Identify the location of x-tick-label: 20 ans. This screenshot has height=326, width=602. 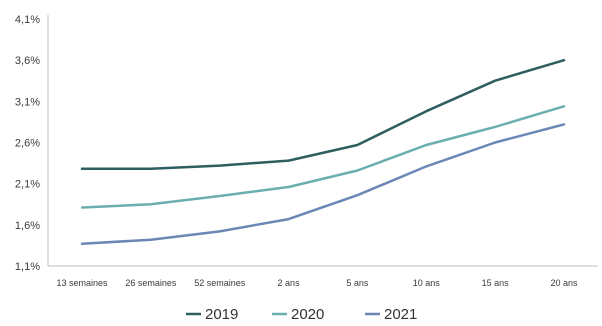
(564, 283).